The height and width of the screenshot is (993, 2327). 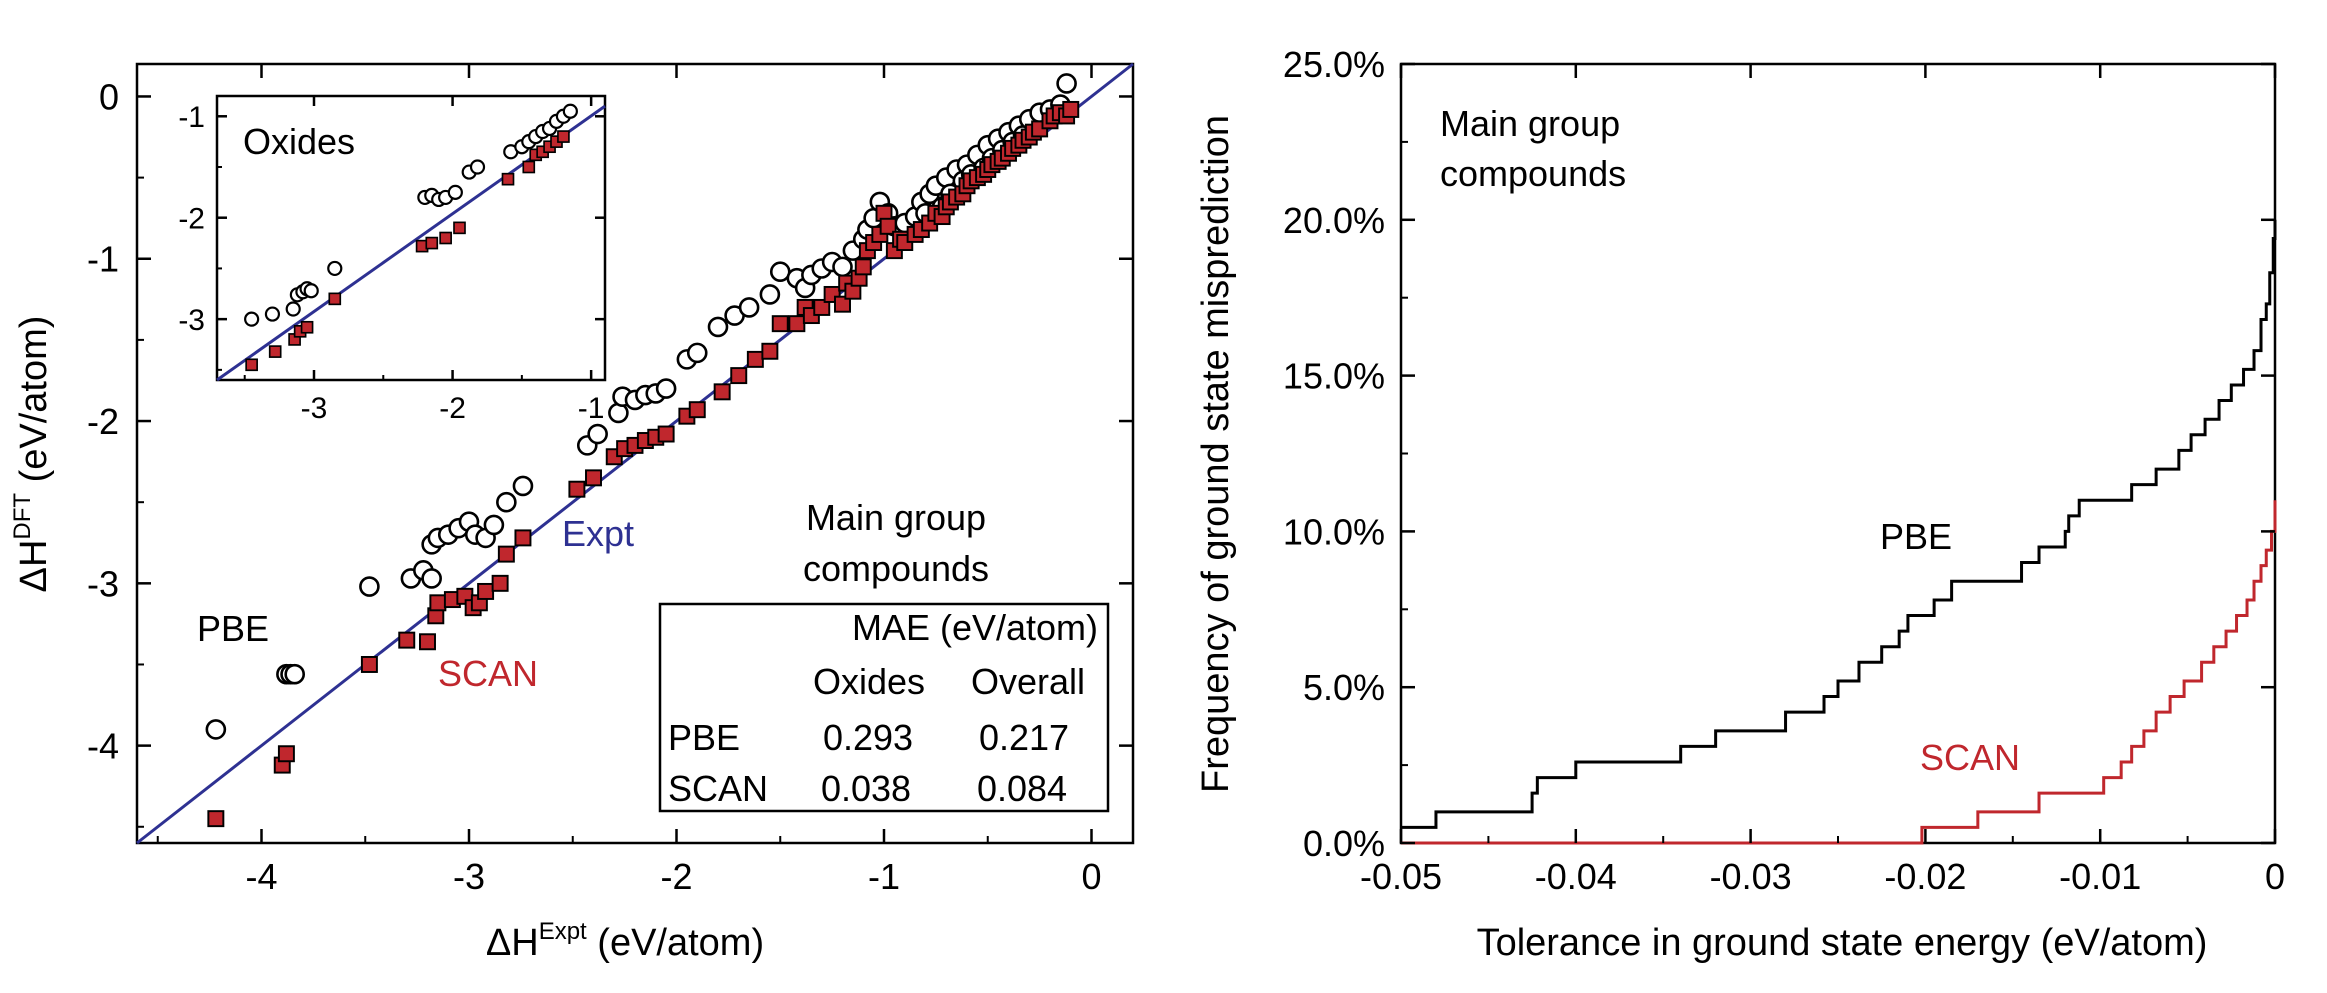 What do you see at coordinates (1334, 220) in the screenshot?
I see `y-tick-label: 20.0%` at bounding box center [1334, 220].